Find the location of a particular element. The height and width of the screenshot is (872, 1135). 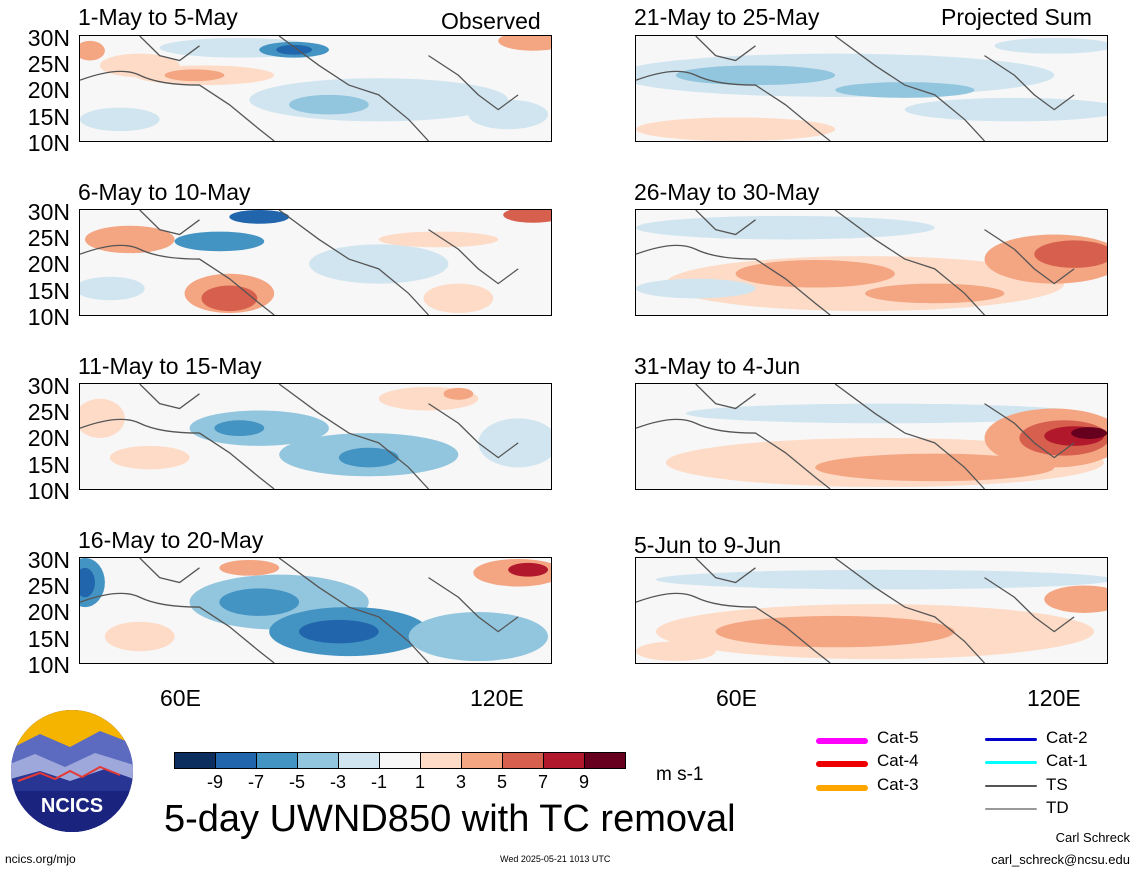

colorbar-tick-label: -7 is located at coordinates (255, 782).